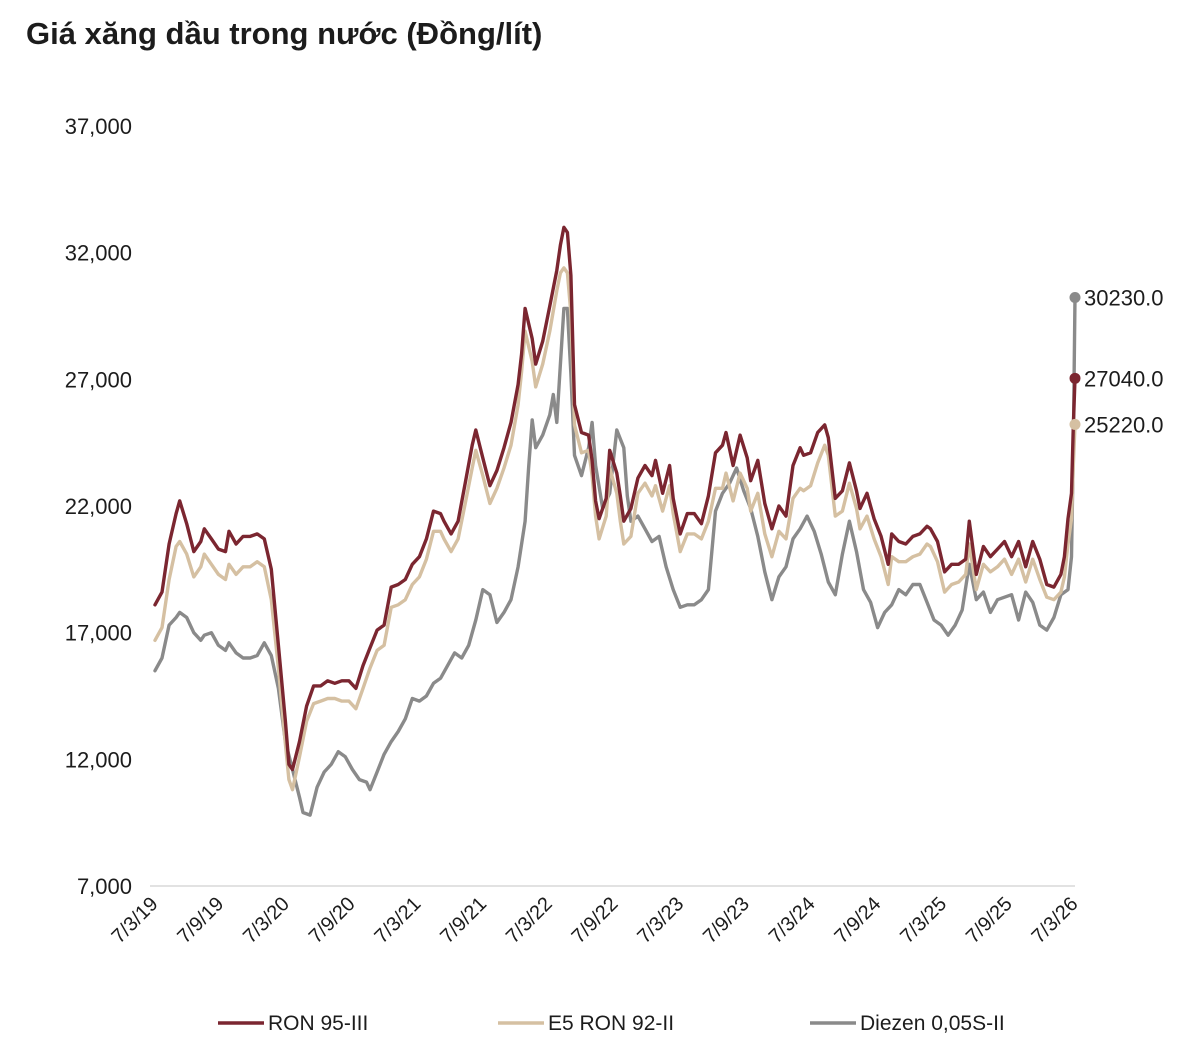 This screenshot has height=1060, width=1200. Describe the element at coordinates (284, 33) in the screenshot. I see `chart-title: Giá xăng dầu trong nước (Đồng/lít)` at that location.